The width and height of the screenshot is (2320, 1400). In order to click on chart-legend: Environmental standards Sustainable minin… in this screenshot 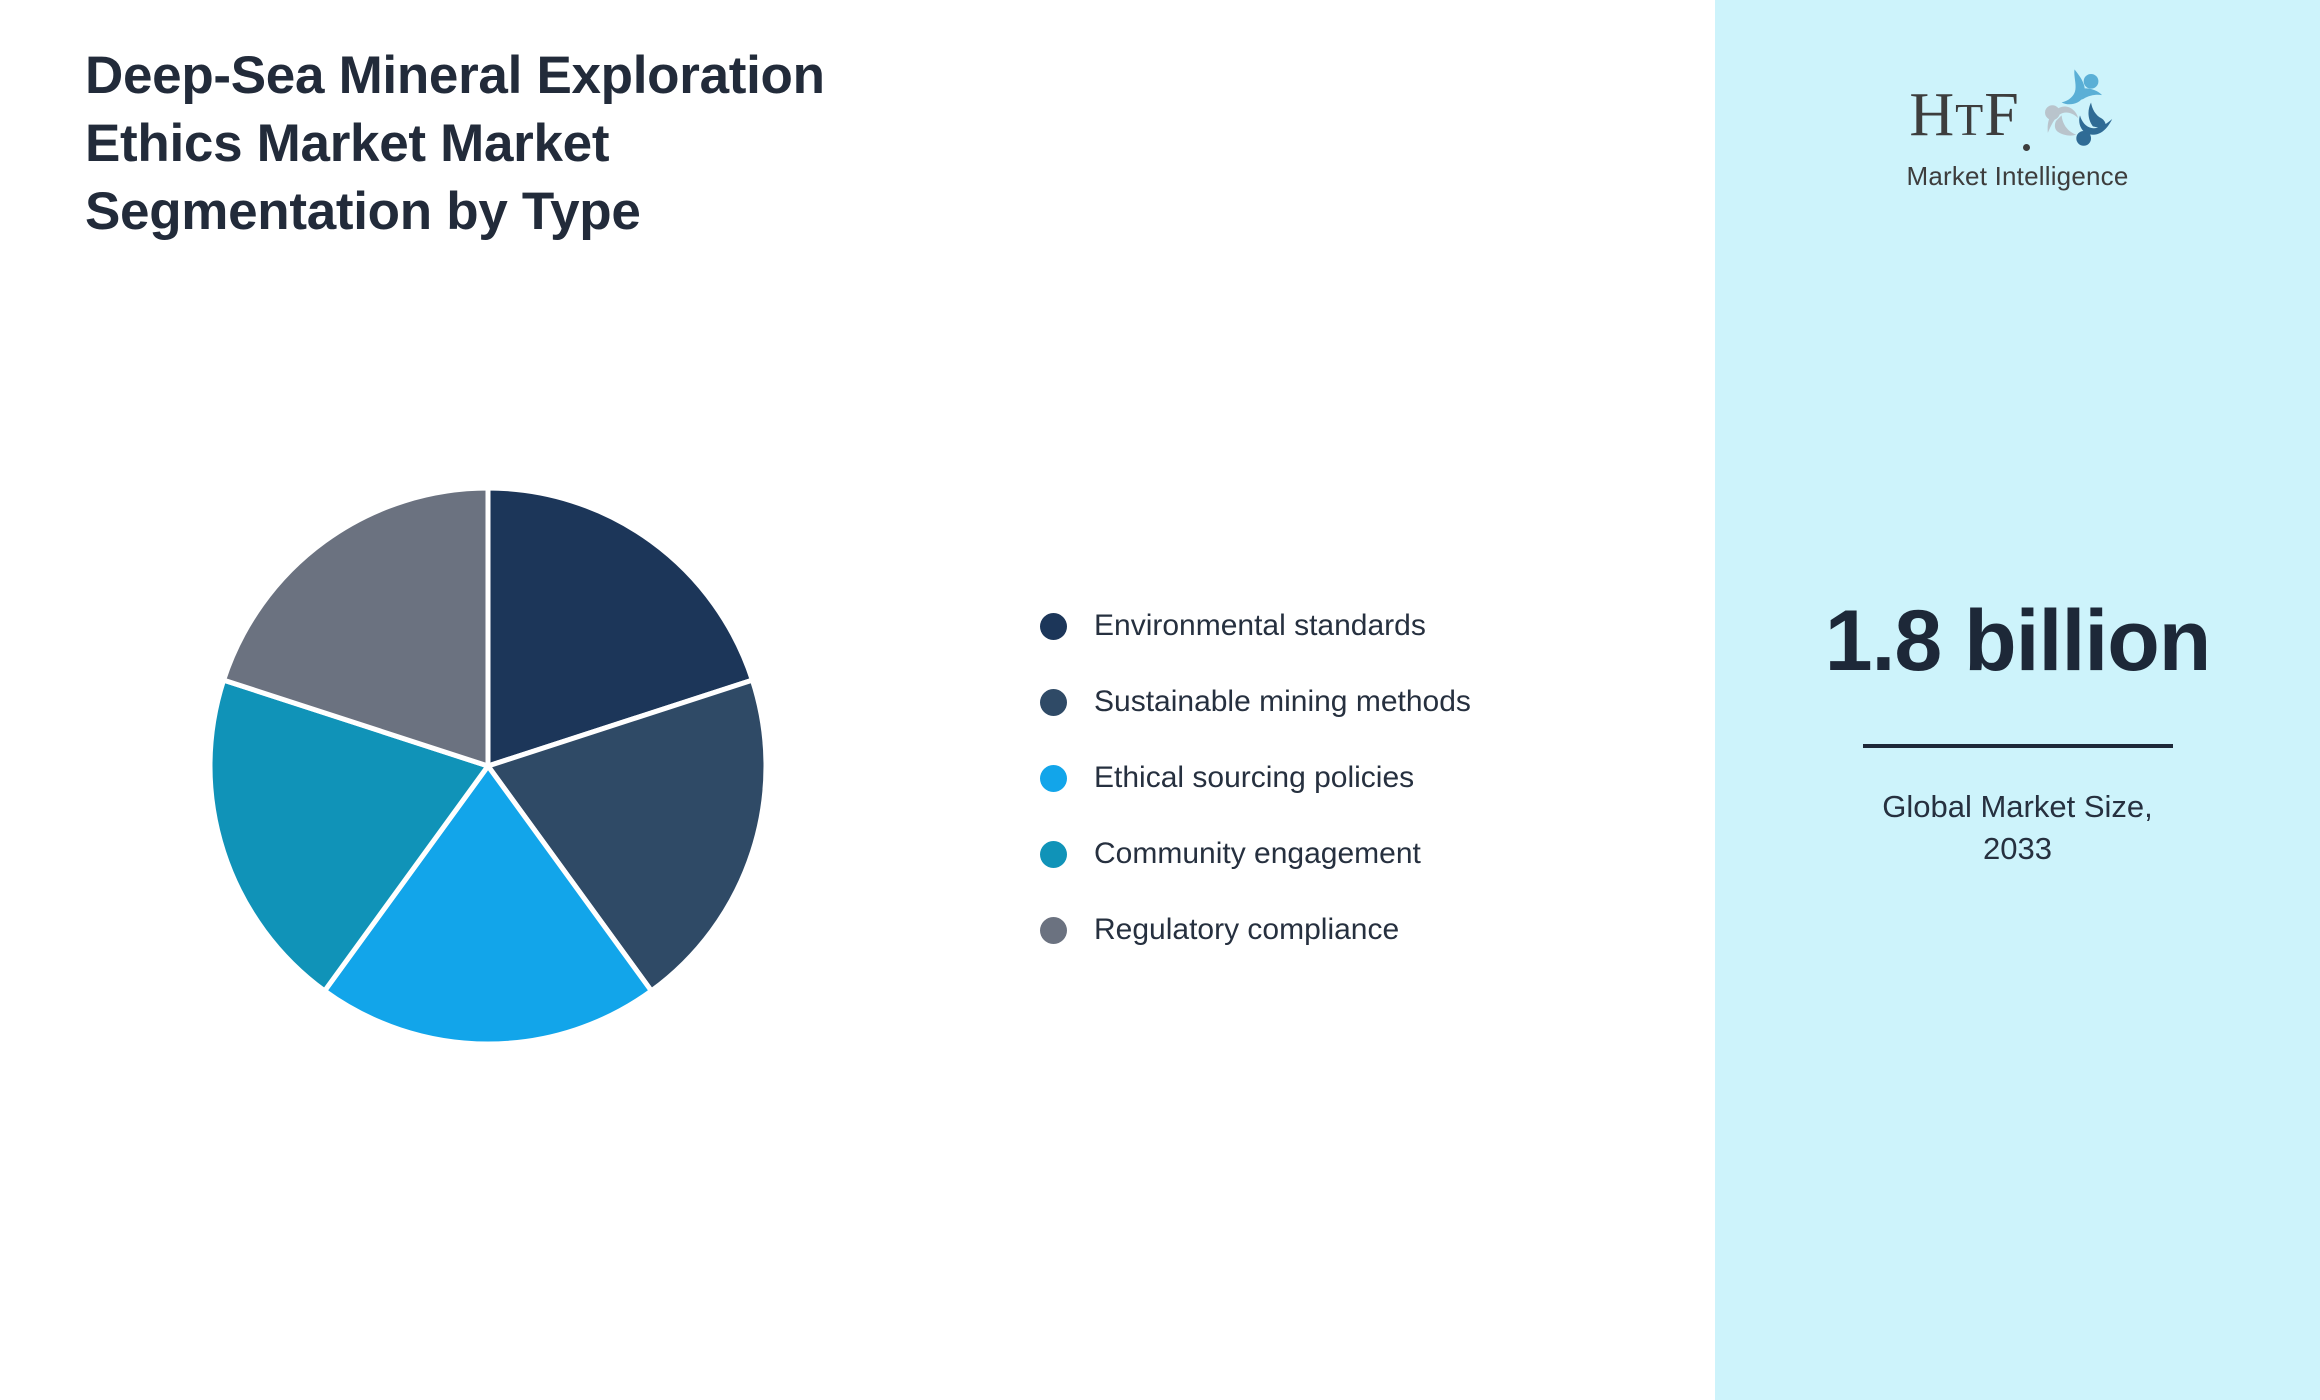, I will do `click(1340, 778)`.